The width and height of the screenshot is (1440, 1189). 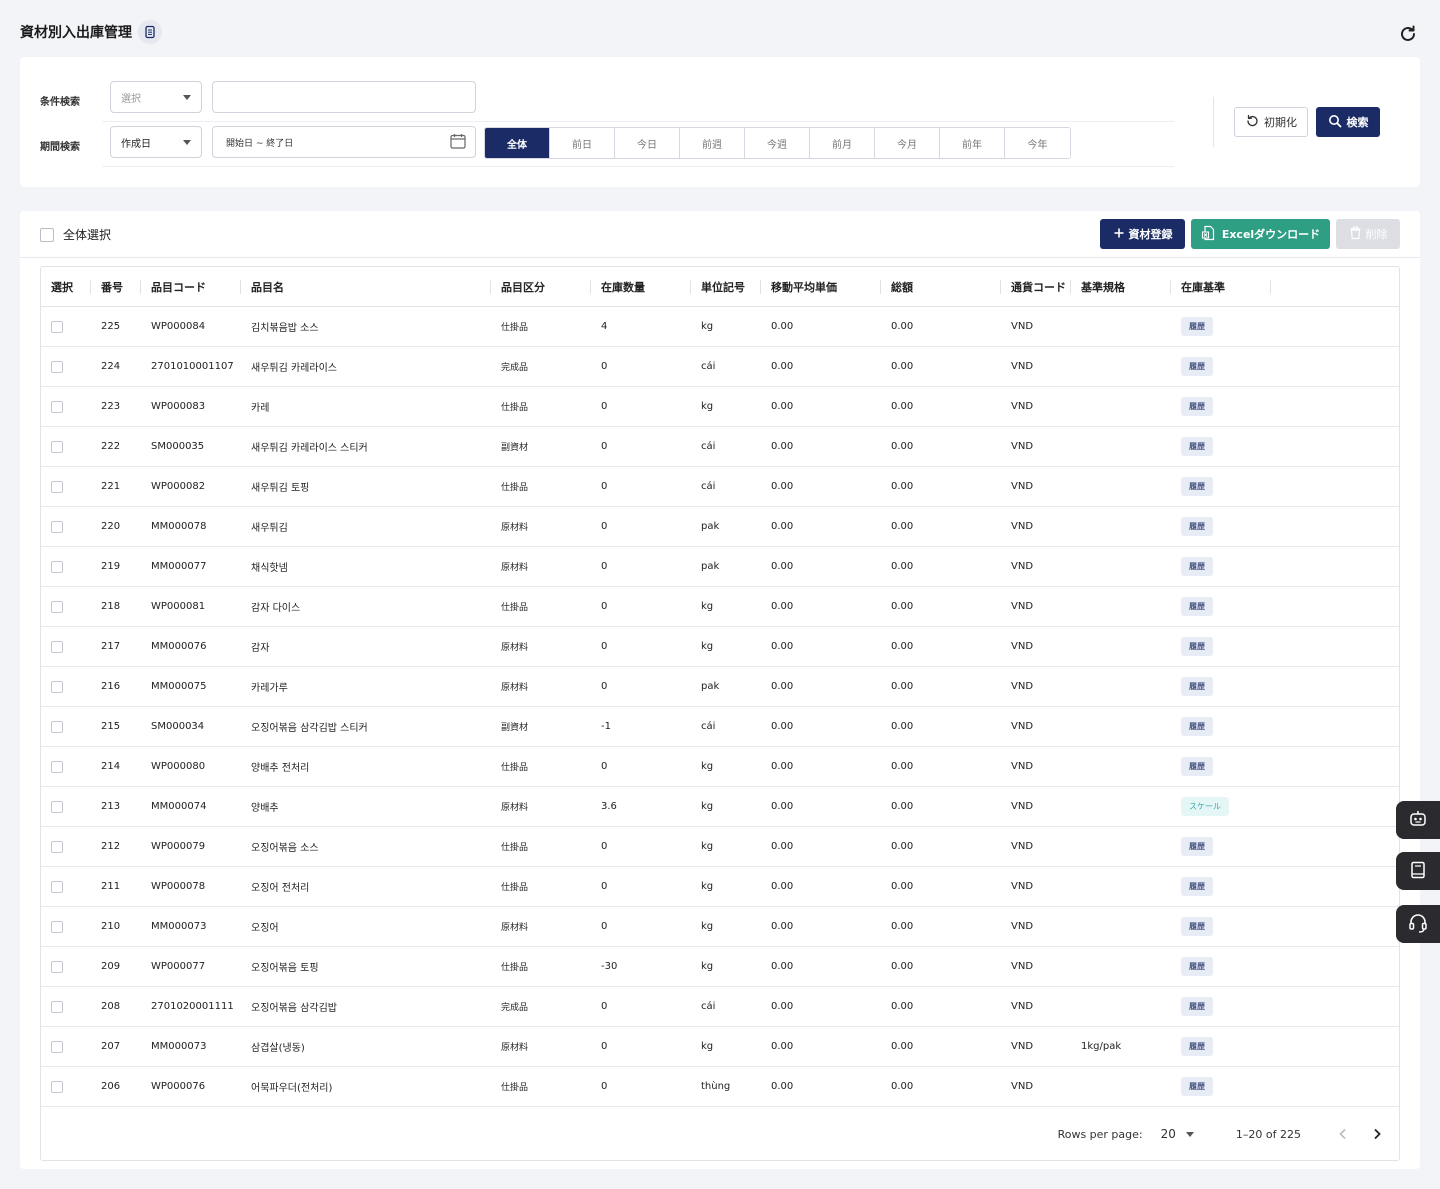 What do you see at coordinates (582, 143) in the screenshot?
I see `period-button: 前日` at bounding box center [582, 143].